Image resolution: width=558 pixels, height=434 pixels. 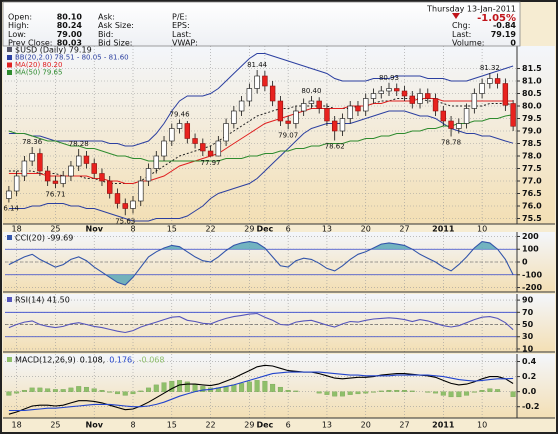 What do you see at coordinates (30, 43) in the screenshot?
I see `field-label: Prev Close:` at bounding box center [30, 43].